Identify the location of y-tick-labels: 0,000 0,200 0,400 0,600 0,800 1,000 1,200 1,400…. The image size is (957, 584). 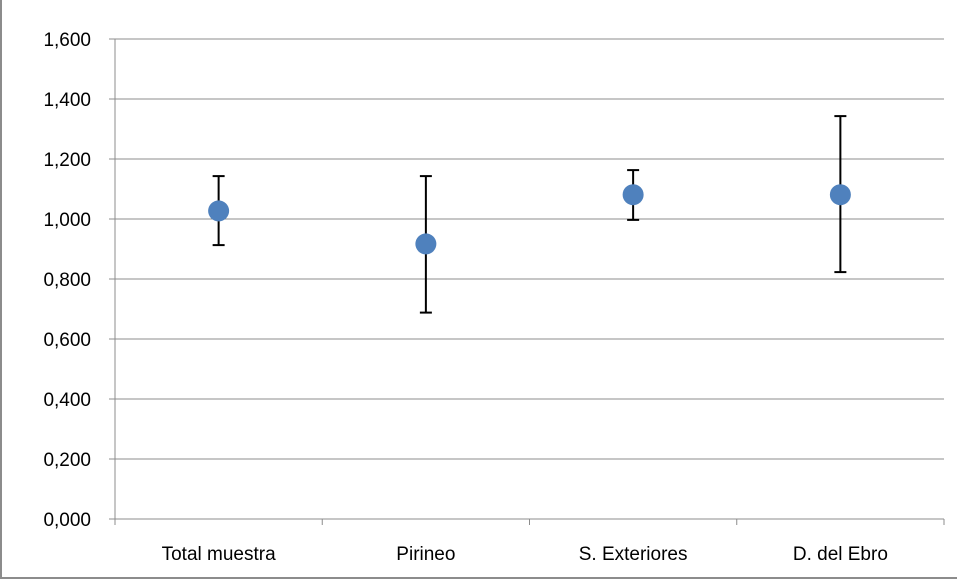
(67, 280).